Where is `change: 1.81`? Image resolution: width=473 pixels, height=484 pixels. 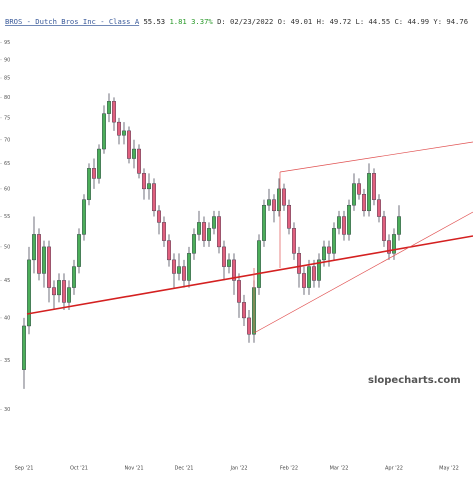 change: 1.81 is located at coordinates (177, 21).